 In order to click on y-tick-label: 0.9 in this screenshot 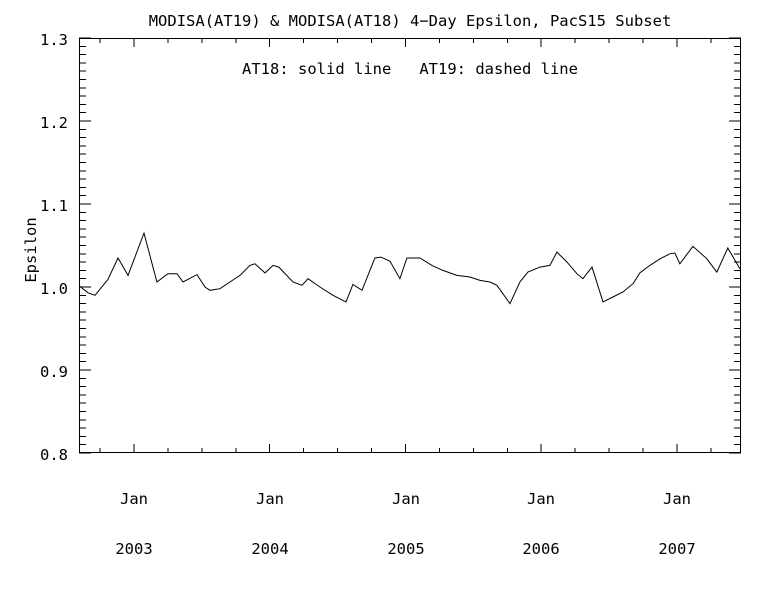, I will do `click(54, 372)`.